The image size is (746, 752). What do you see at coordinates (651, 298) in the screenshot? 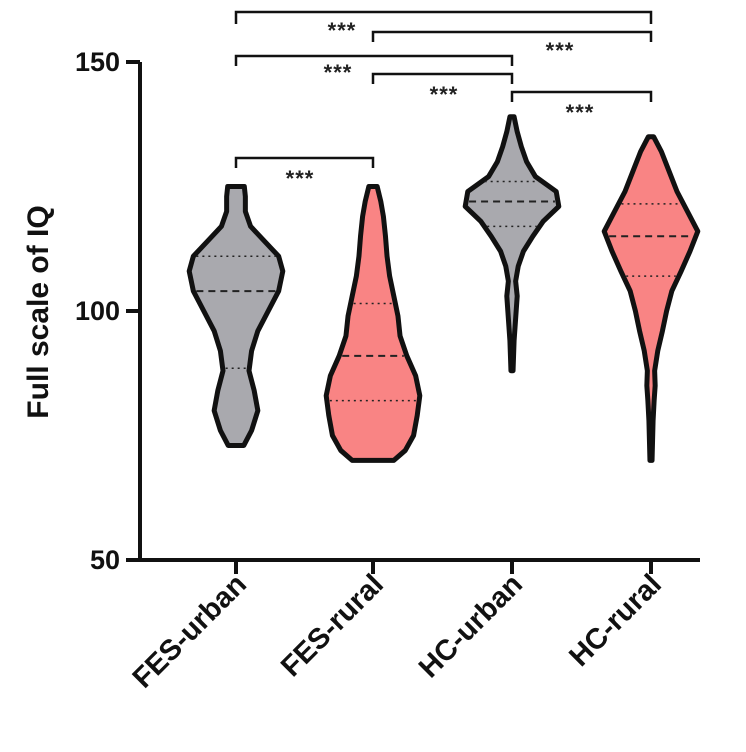
I see `violin-hc-rural` at bounding box center [651, 298].